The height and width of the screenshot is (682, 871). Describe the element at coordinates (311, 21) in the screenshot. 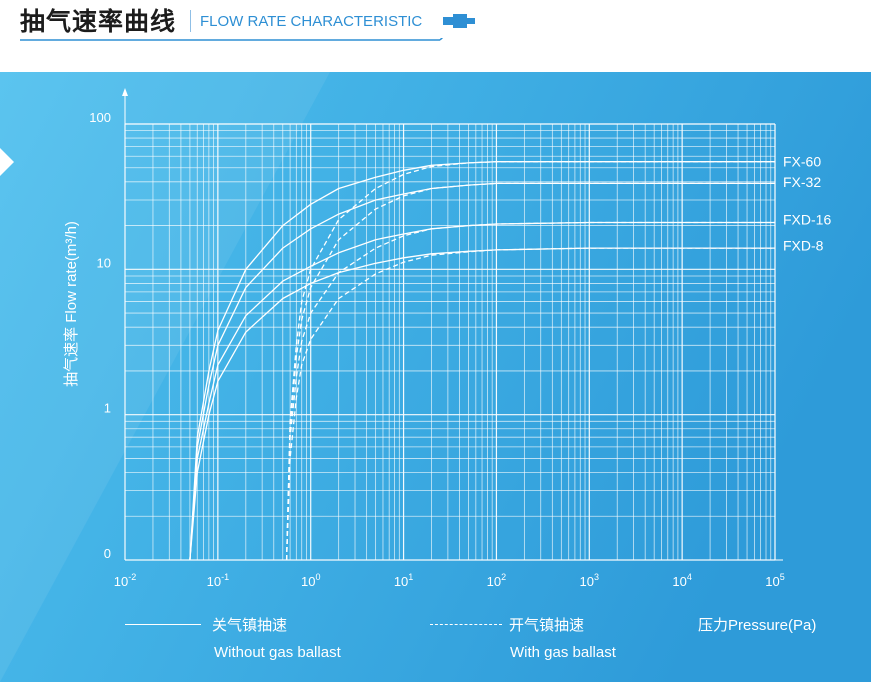

I see `title-english: FLOW RATE CHARACTERISTIC` at that location.